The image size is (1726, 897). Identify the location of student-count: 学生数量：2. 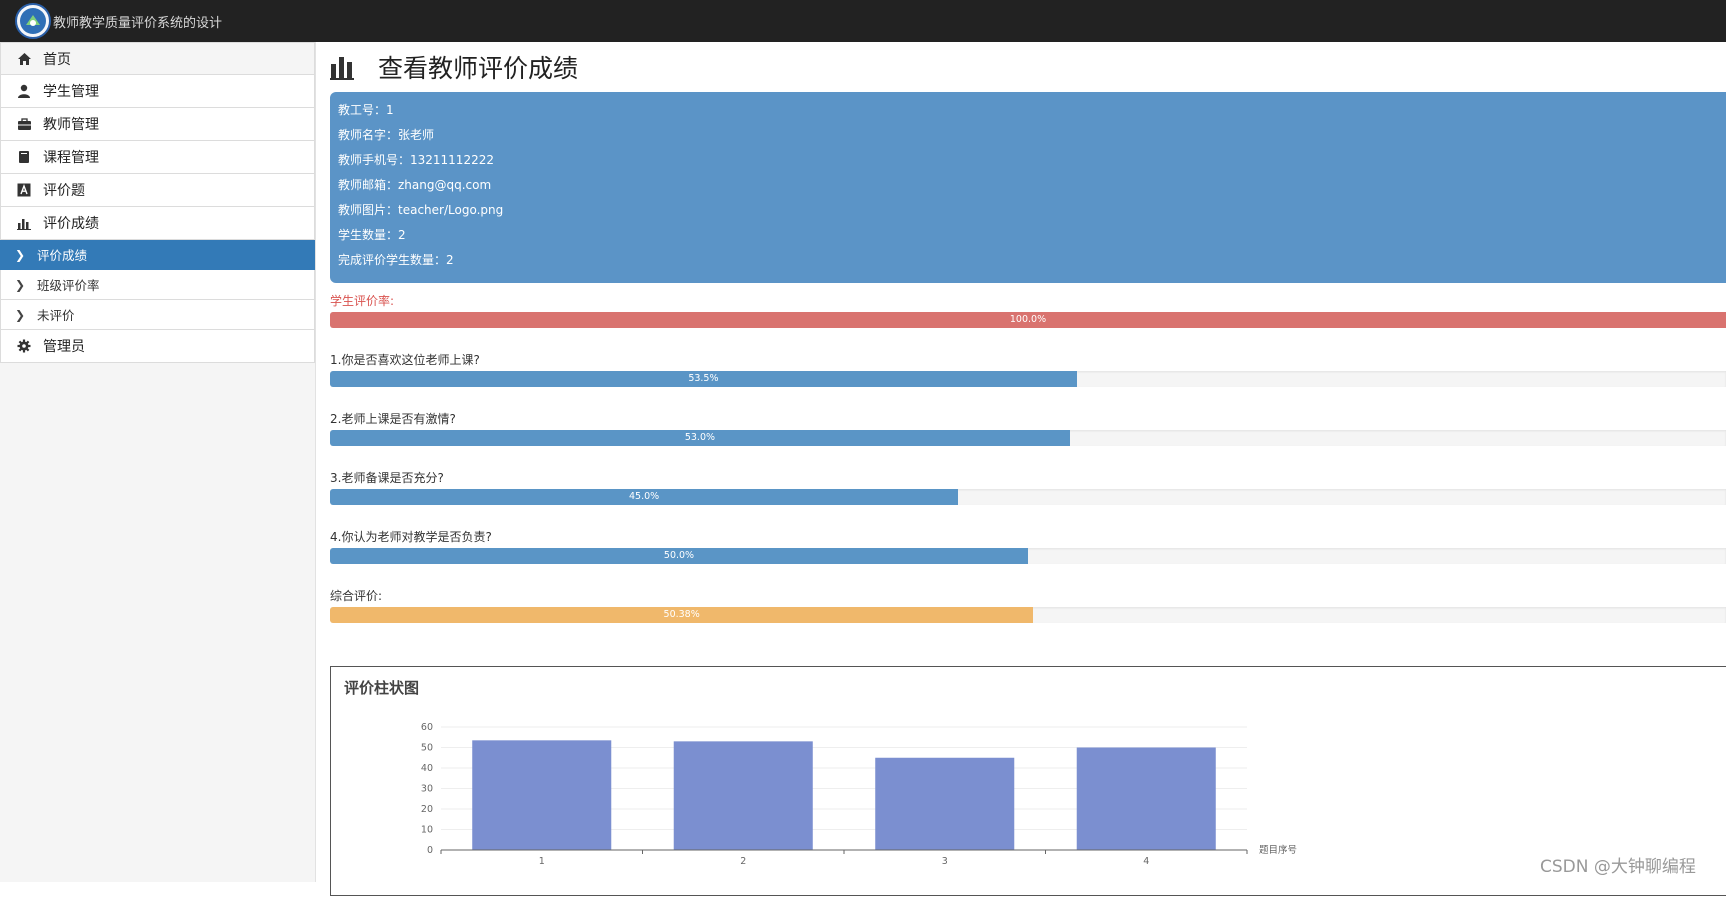
(372, 235).